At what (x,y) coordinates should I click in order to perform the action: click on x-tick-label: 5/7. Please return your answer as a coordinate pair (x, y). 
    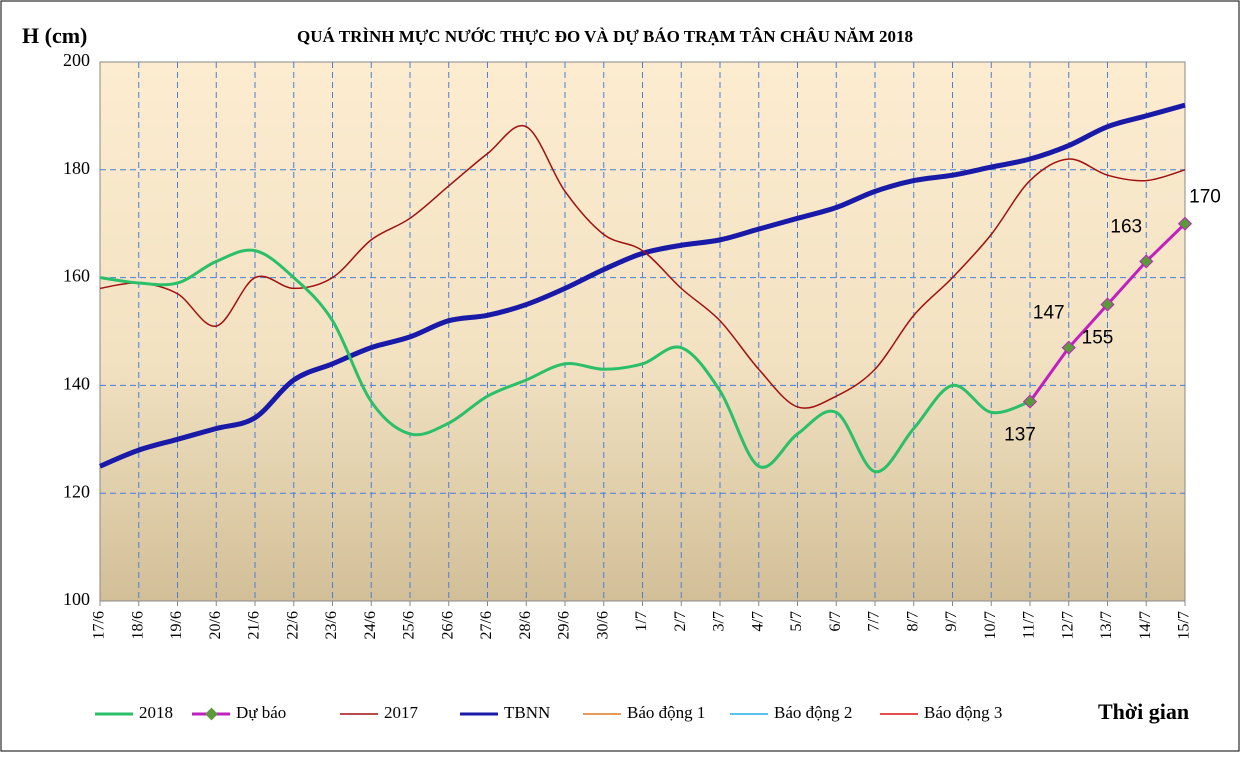
    Looking at the image, I should click on (796, 621).